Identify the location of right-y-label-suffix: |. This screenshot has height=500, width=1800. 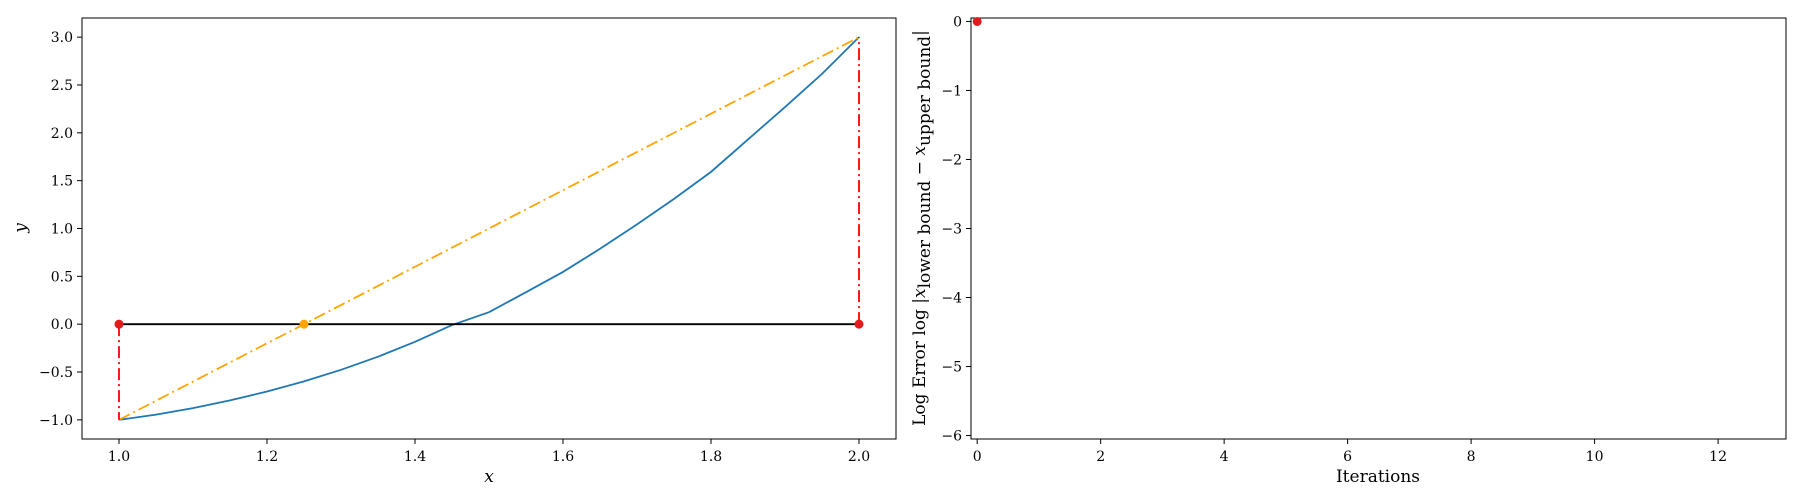
(920, 33).